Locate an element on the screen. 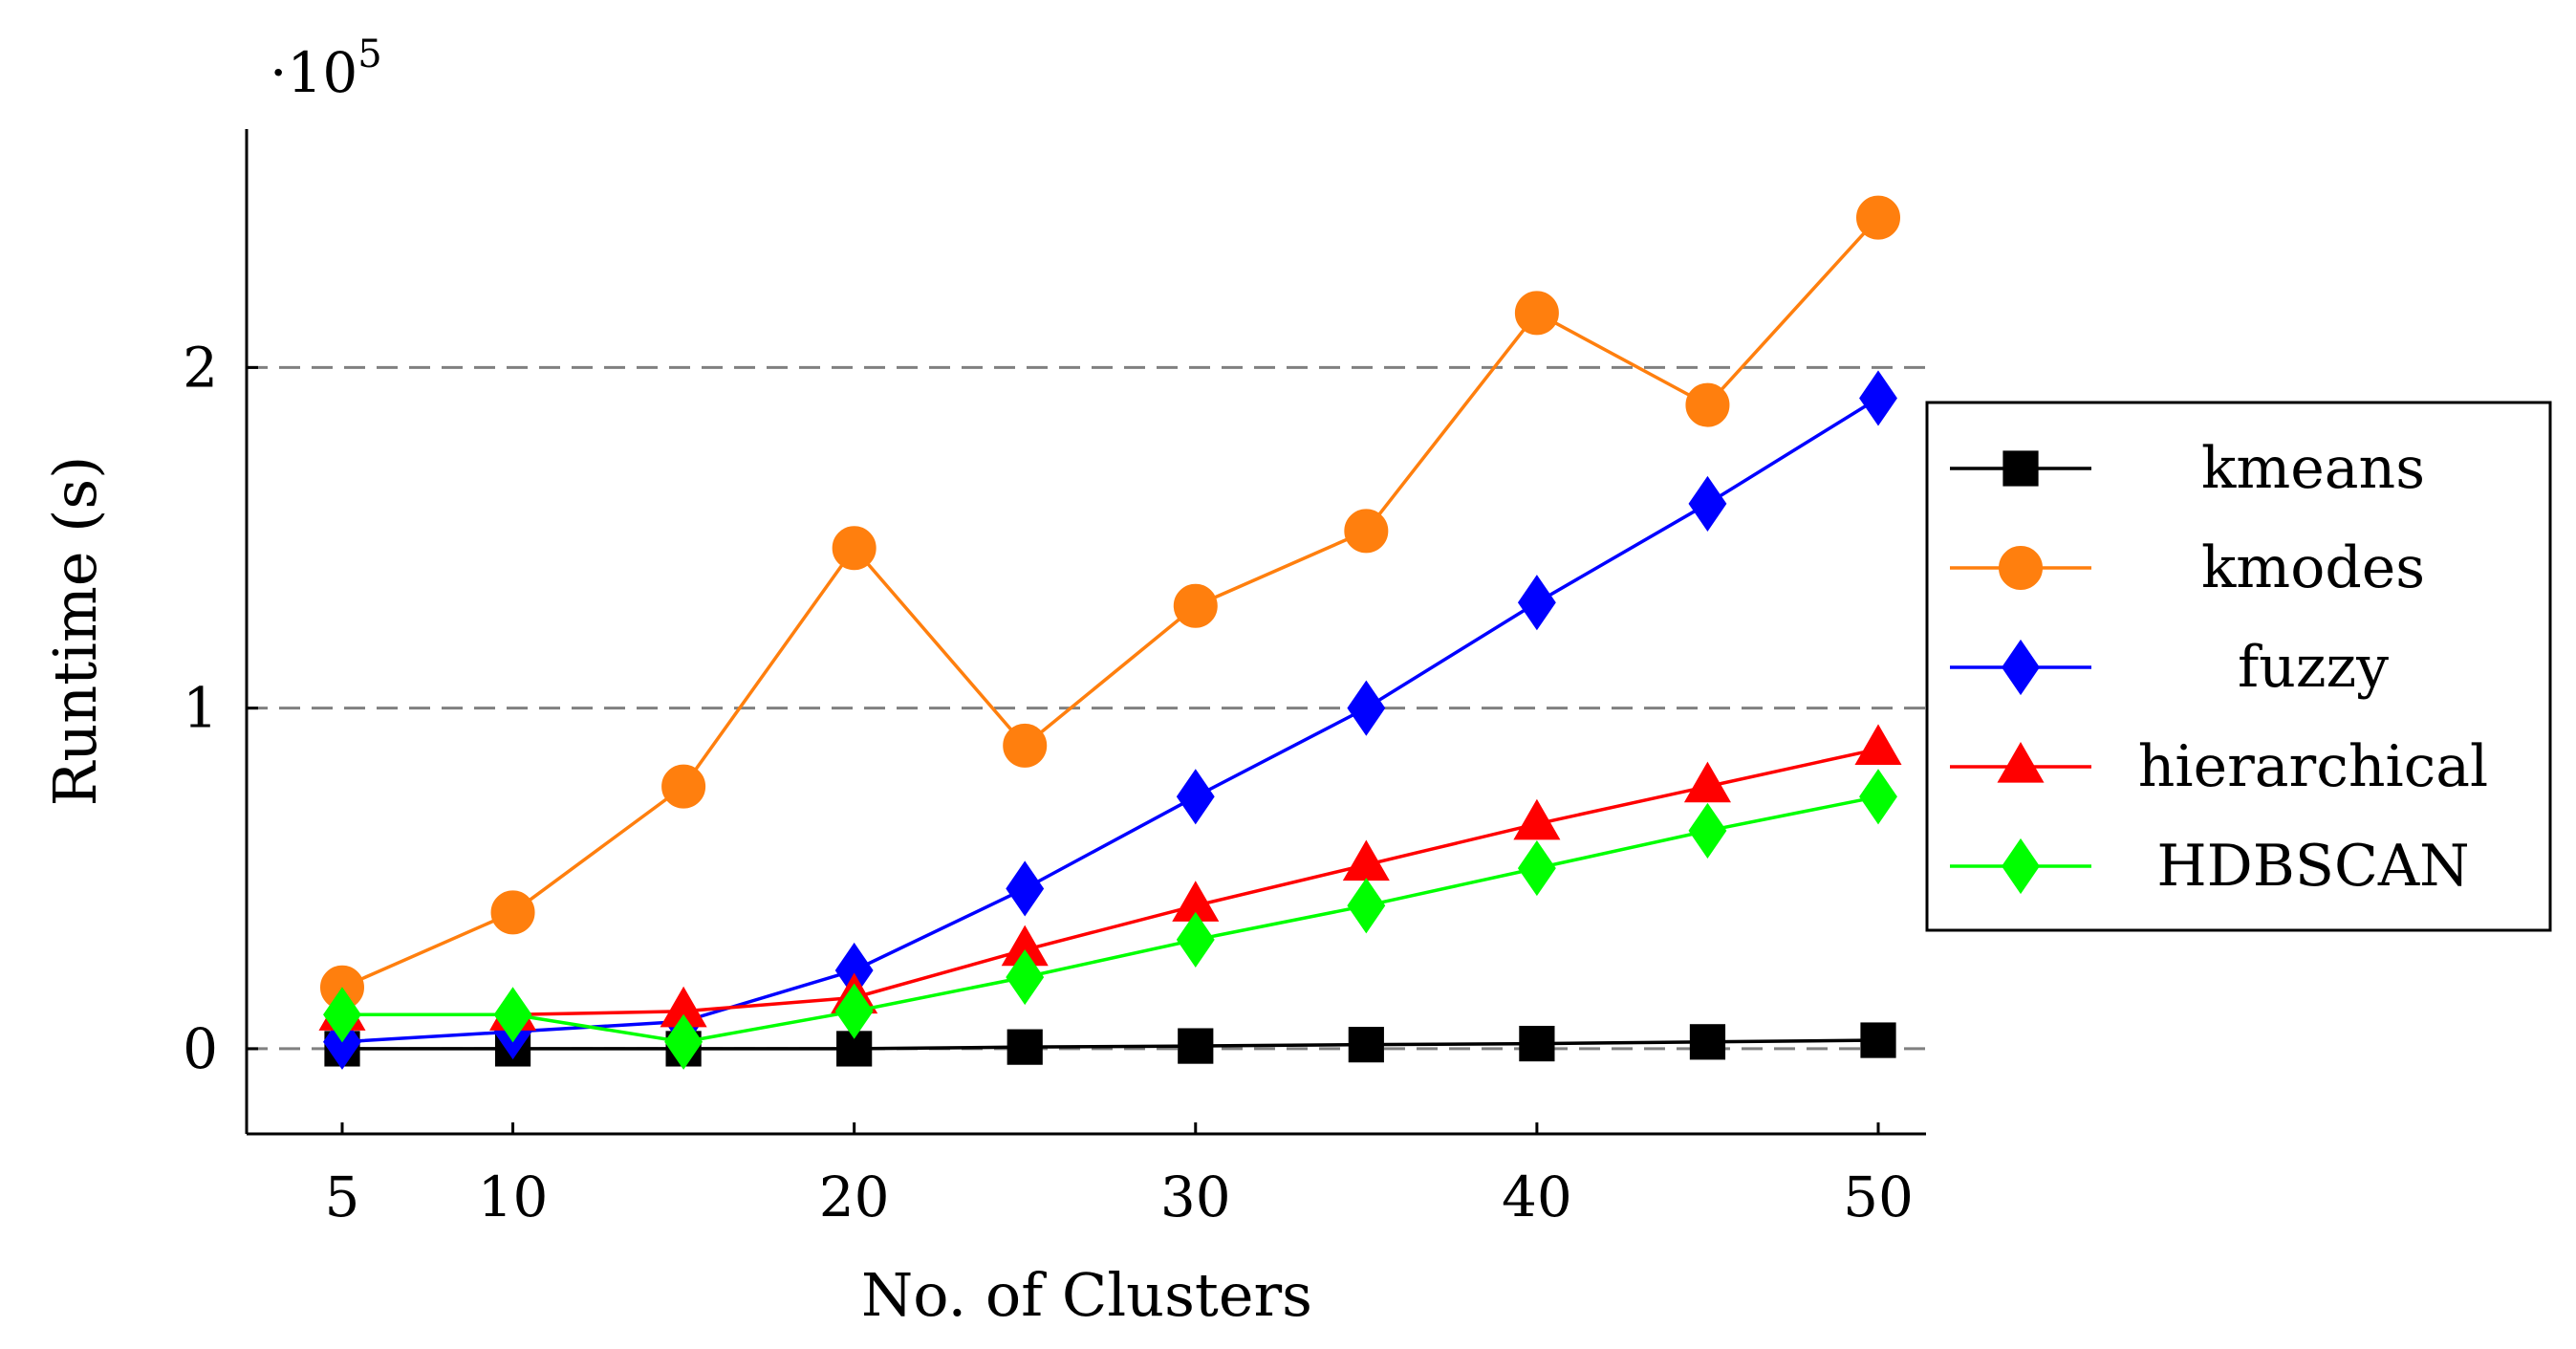 Image resolution: width=2576 pixels, height=1349 pixels. legend-marker-hdbscan is located at coordinates (2021, 866).